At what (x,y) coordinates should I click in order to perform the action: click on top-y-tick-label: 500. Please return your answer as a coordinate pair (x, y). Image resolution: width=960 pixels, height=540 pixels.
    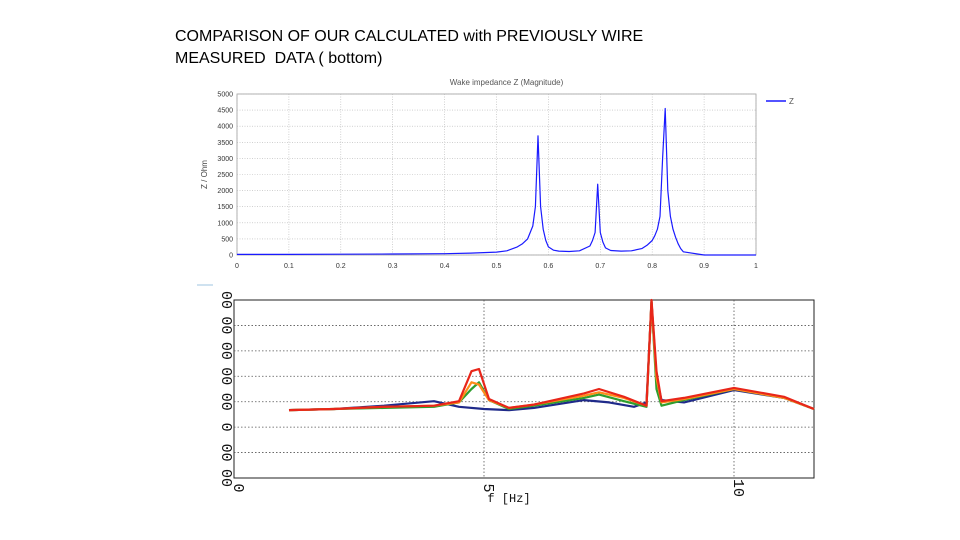
    Looking at the image, I should click on (227, 239).